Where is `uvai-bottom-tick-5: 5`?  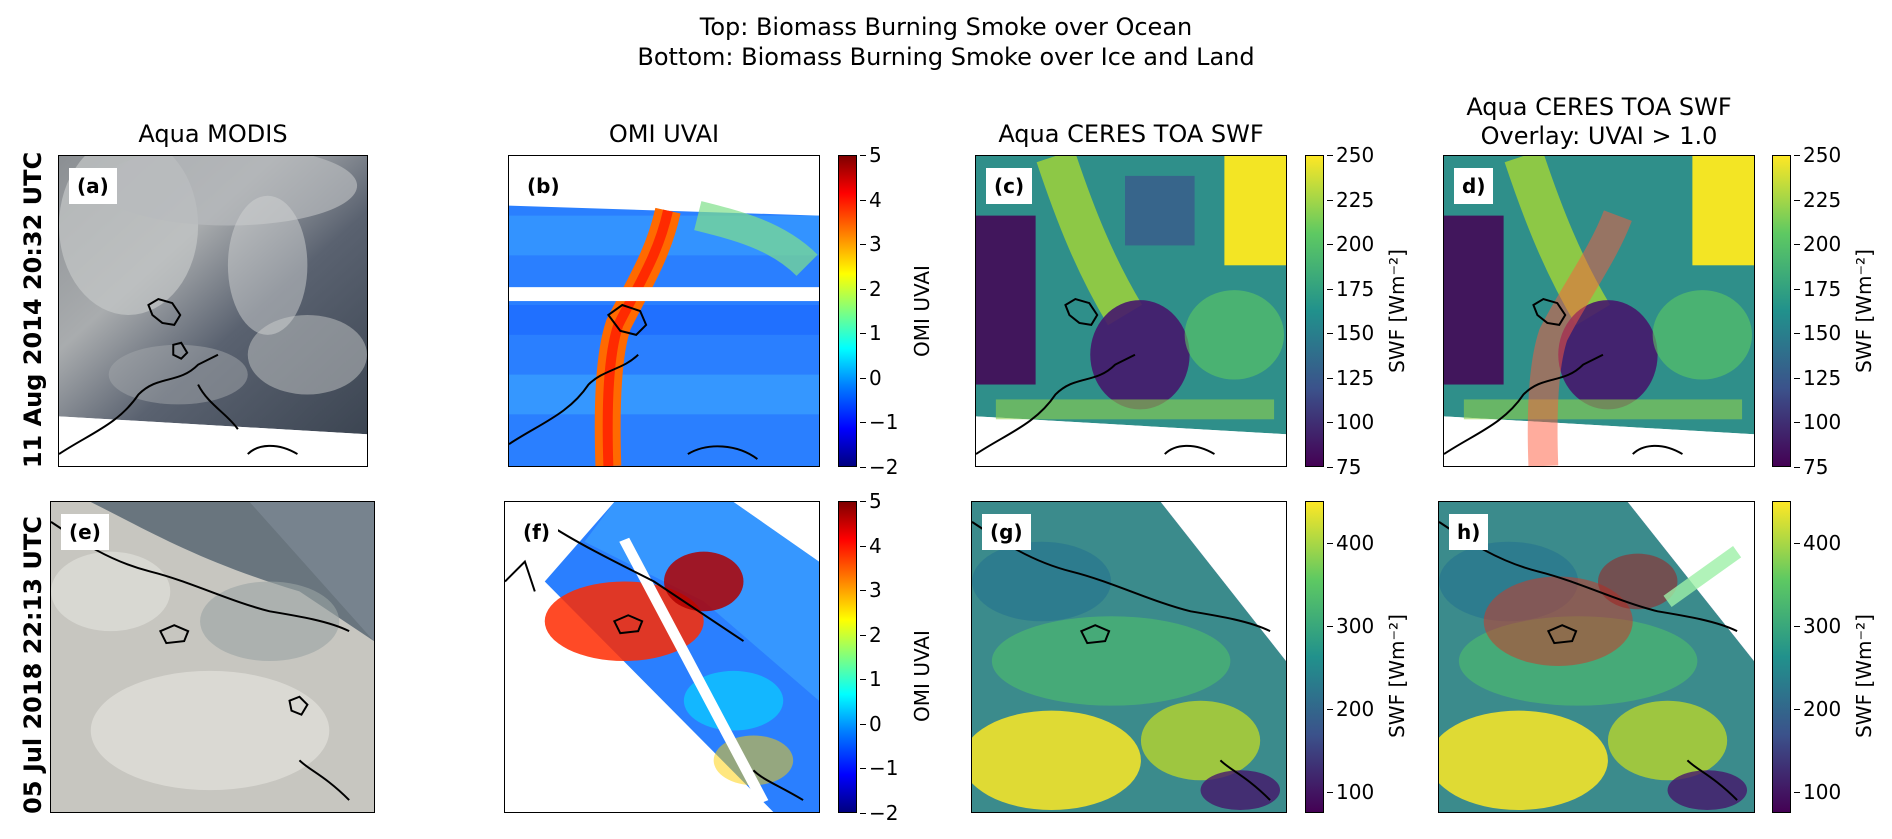
uvai-bottom-tick-5: 5 is located at coordinates (871, 501).